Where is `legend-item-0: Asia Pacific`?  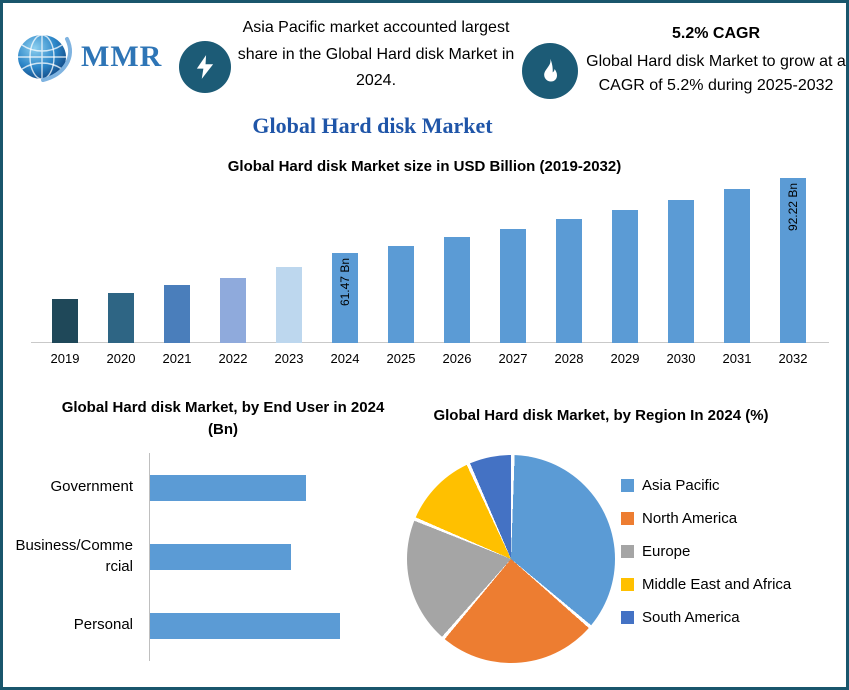
legend-item-0: Asia Pacific is located at coordinates (706, 485).